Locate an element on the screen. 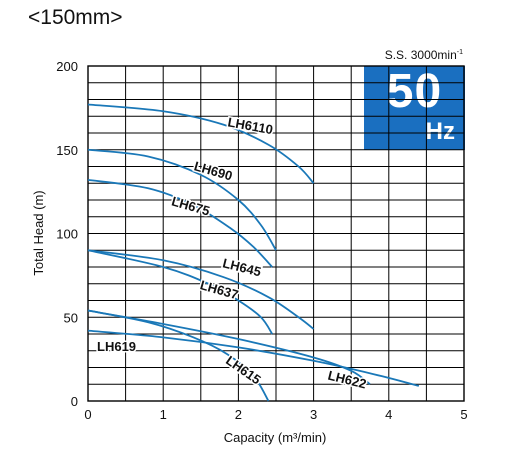 This screenshot has width=507, height=451. curve-lh619 is located at coordinates (253, 358).